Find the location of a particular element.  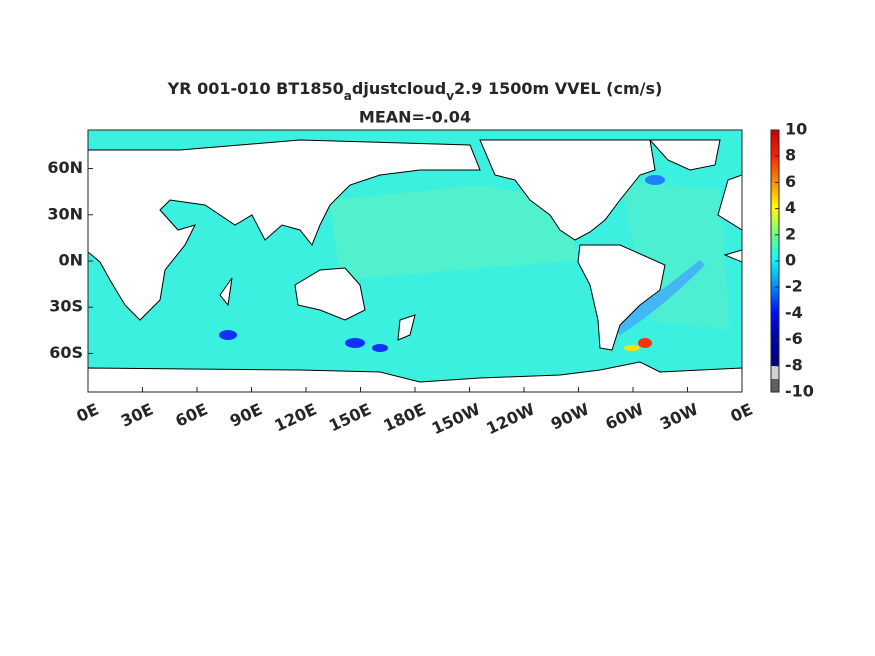

y-tick-label: 30N is located at coordinates (65, 213).